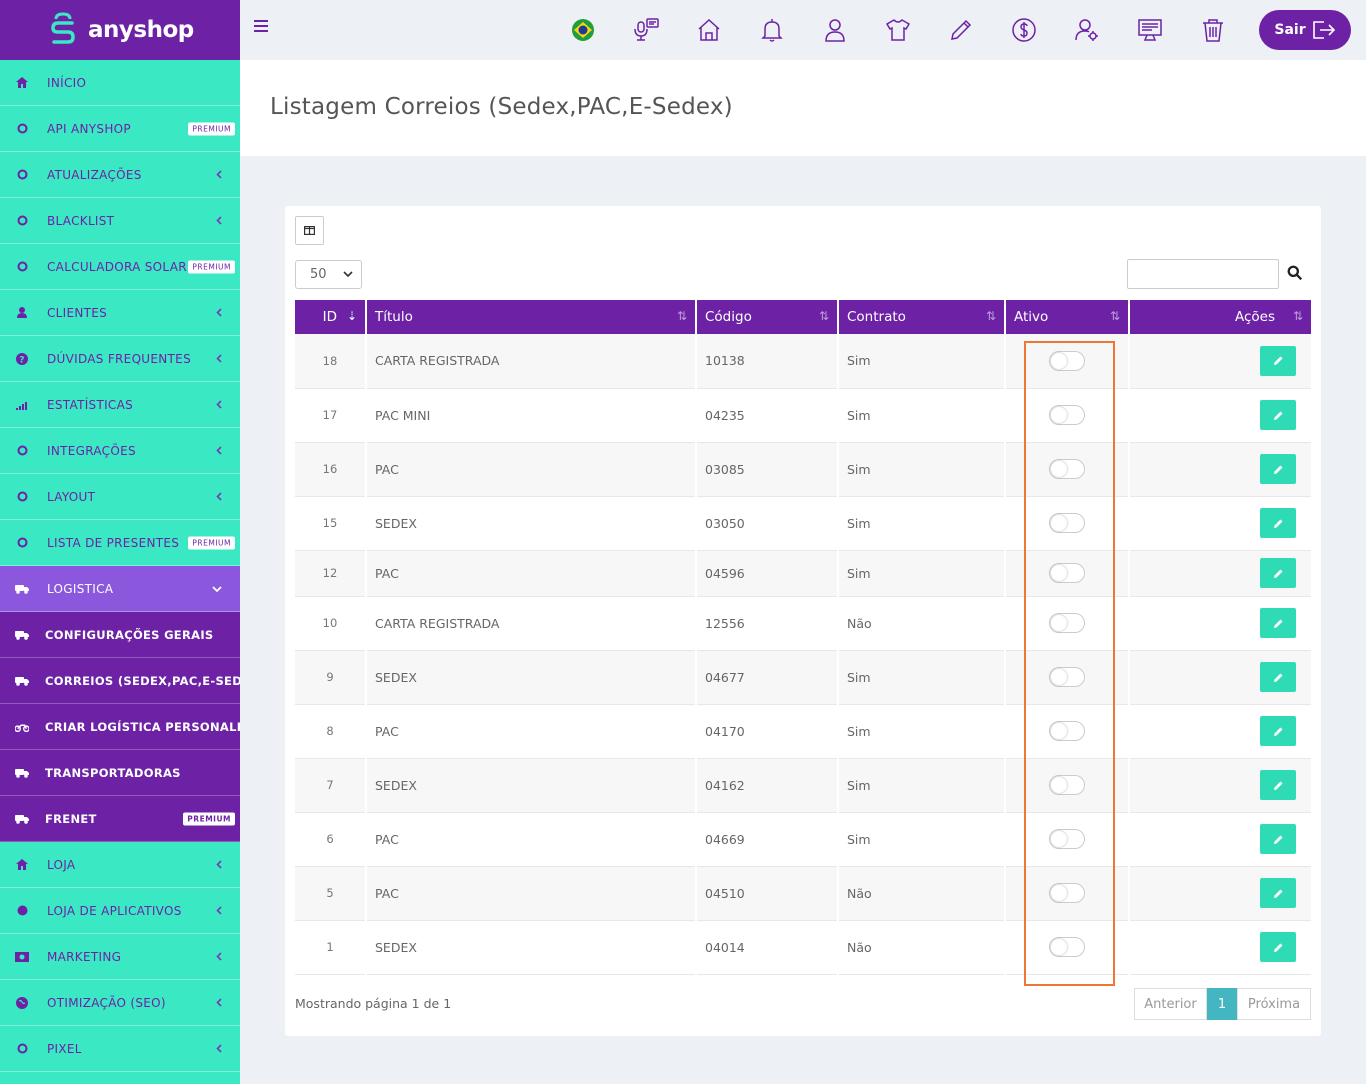 The image size is (1366, 1084). Describe the element at coordinates (1024, 30) in the screenshot. I see `dollar-icon` at that location.